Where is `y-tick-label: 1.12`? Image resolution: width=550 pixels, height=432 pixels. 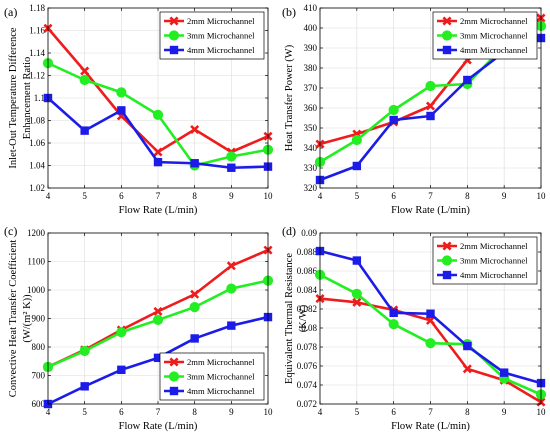 y-tick-label: 1.12 is located at coordinates (37, 76).